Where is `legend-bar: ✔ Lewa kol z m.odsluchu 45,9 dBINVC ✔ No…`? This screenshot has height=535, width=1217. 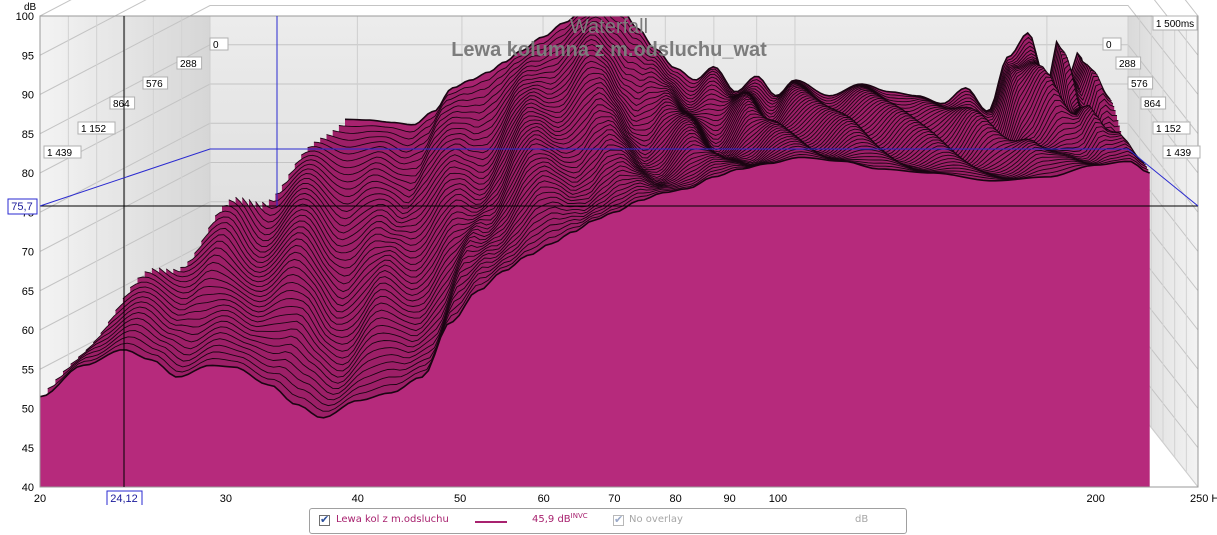 legend-bar: ✔ Lewa kol z m.odsluchu 45,9 dBINVC ✔ No… is located at coordinates (608, 521).